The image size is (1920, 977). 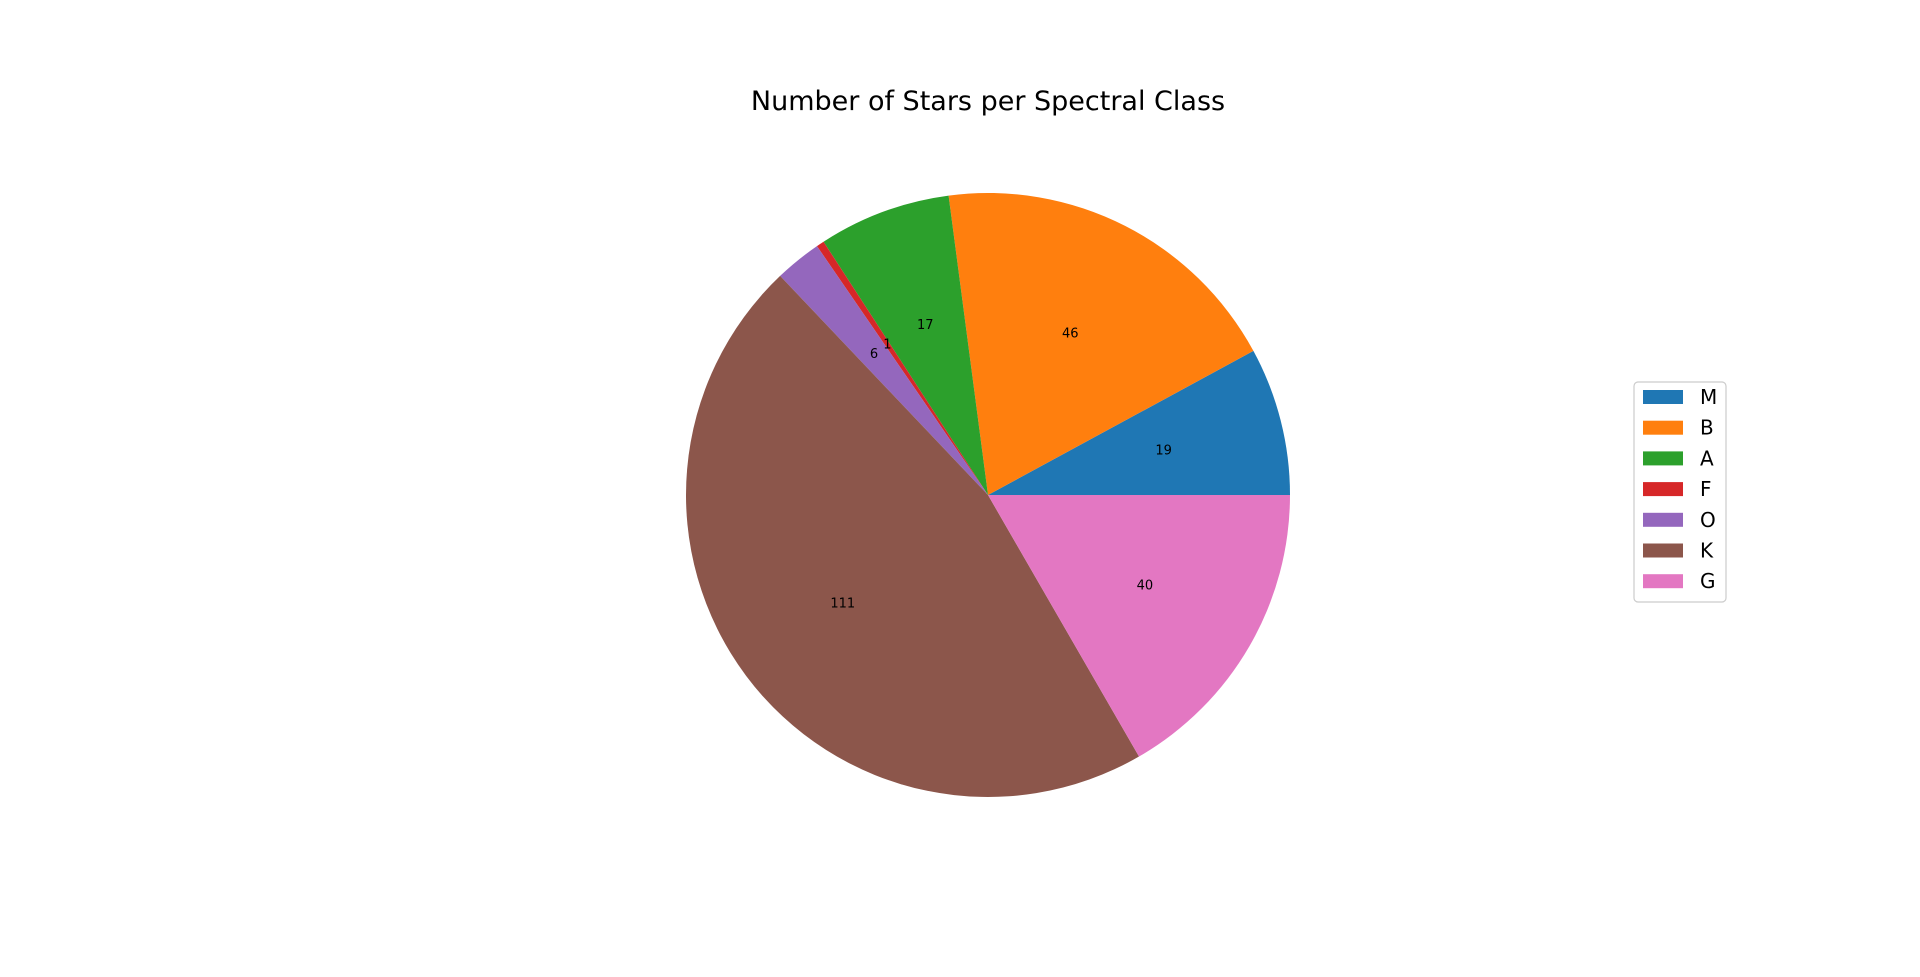 I want to click on pie-slice-k, so click(x=912, y=536).